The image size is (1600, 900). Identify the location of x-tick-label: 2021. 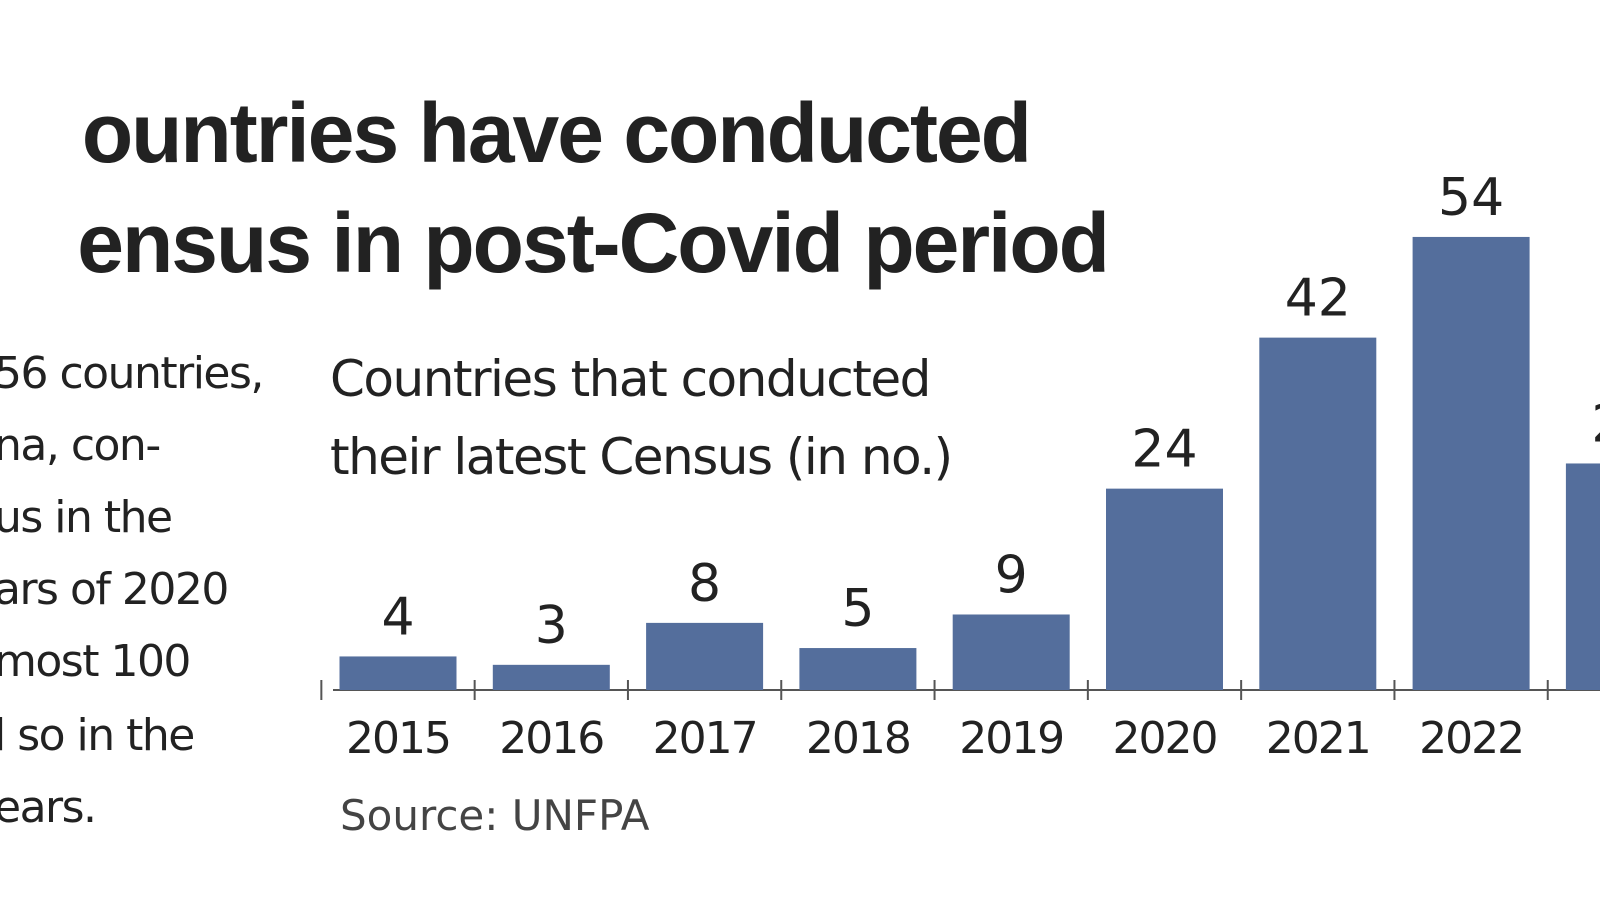
(1318, 738).